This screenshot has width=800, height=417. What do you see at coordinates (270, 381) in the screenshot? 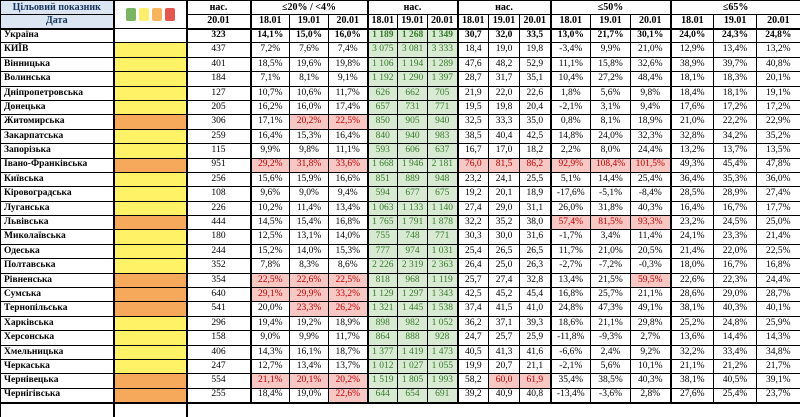
I see `pct20-value: 21,1%` at bounding box center [270, 381].